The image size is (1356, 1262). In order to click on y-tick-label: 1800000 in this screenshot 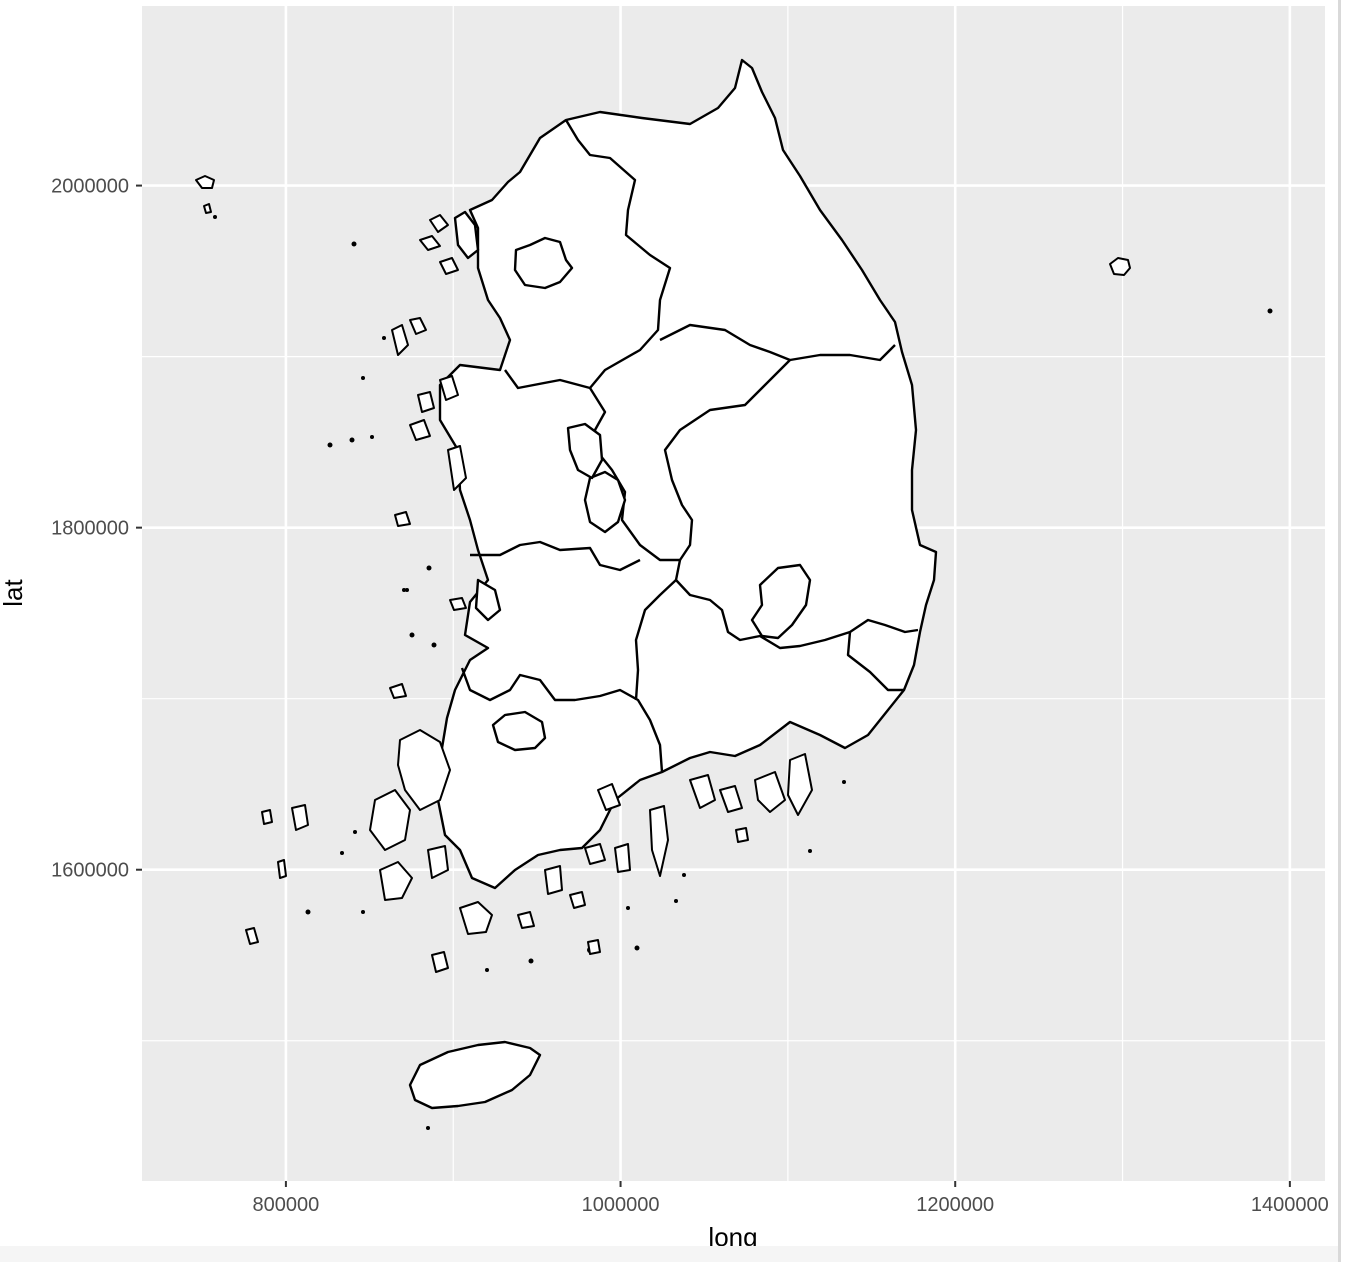, I will do `click(90, 529)`.